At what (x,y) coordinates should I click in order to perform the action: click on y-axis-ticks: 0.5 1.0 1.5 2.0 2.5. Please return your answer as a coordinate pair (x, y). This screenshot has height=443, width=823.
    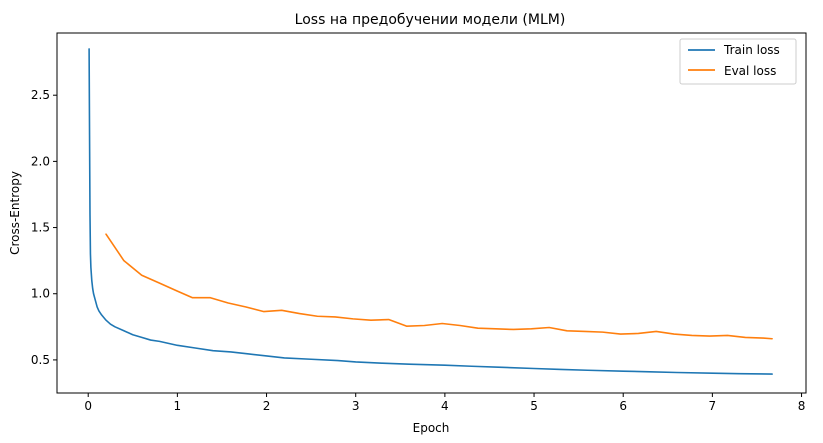
    Looking at the image, I should click on (44, 227).